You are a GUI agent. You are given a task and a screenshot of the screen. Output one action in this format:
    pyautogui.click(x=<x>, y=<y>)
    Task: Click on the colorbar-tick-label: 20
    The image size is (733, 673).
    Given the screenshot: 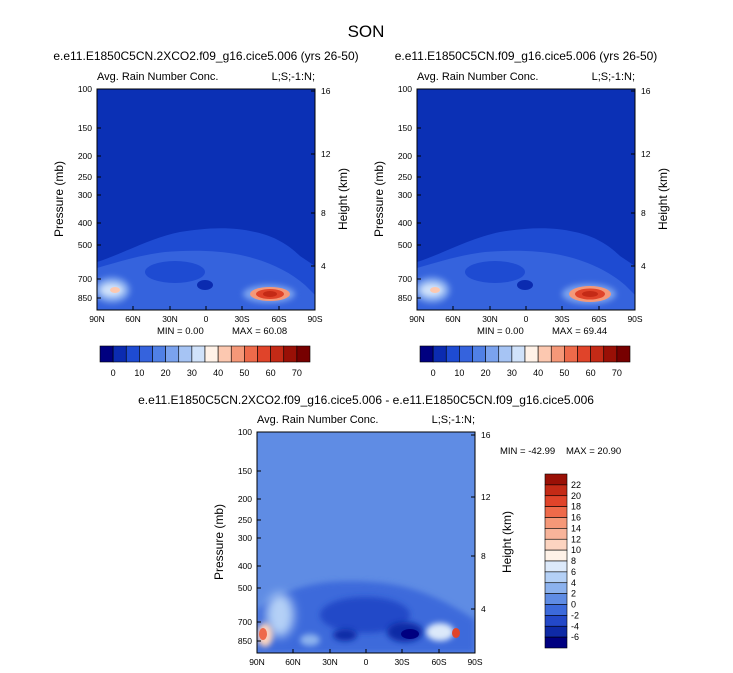 What is the action you would take?
    pyautogui.click(x=486, y=373)
    